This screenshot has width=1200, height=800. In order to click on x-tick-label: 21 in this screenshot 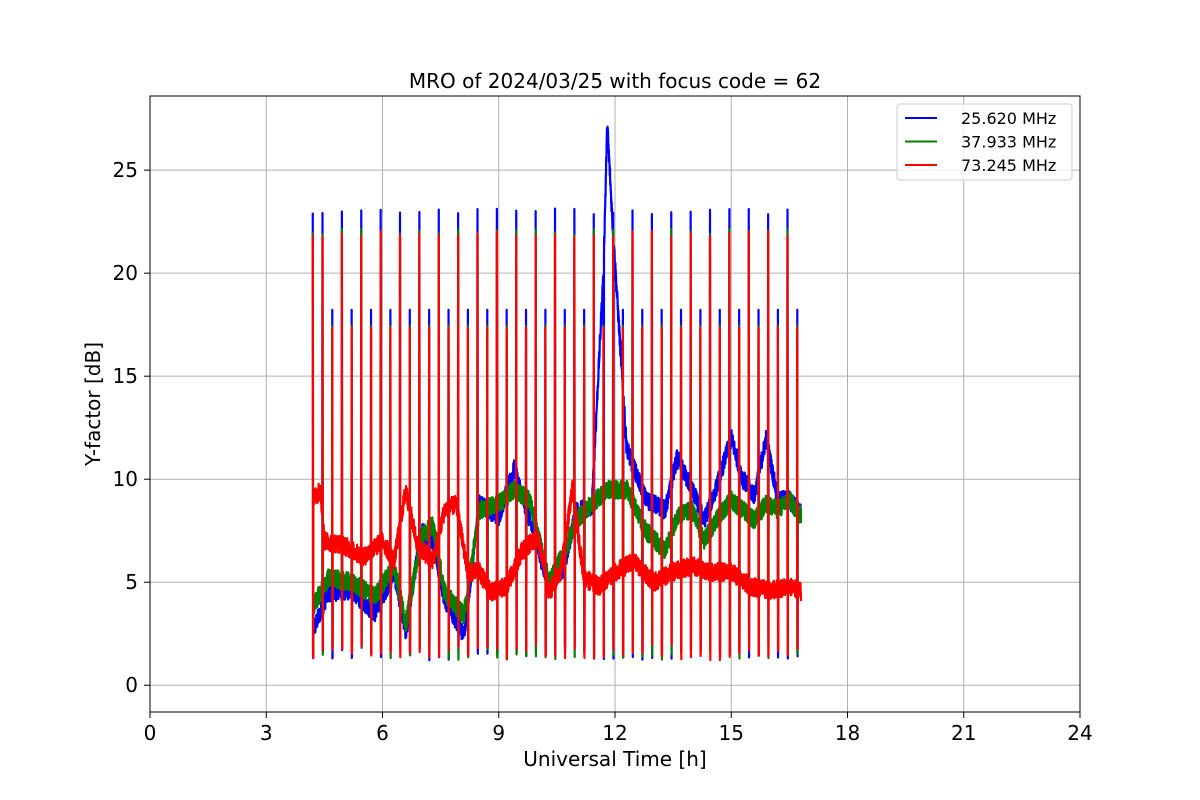, I will do `click(963, 733)`.